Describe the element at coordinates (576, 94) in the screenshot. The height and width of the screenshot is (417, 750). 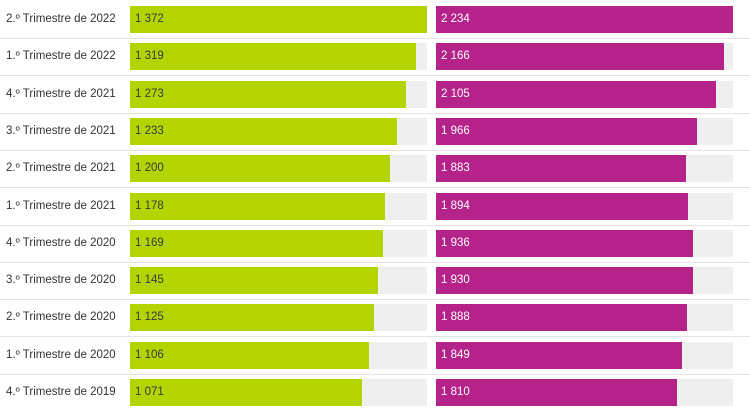
I see `bar: 2 105` at that location.